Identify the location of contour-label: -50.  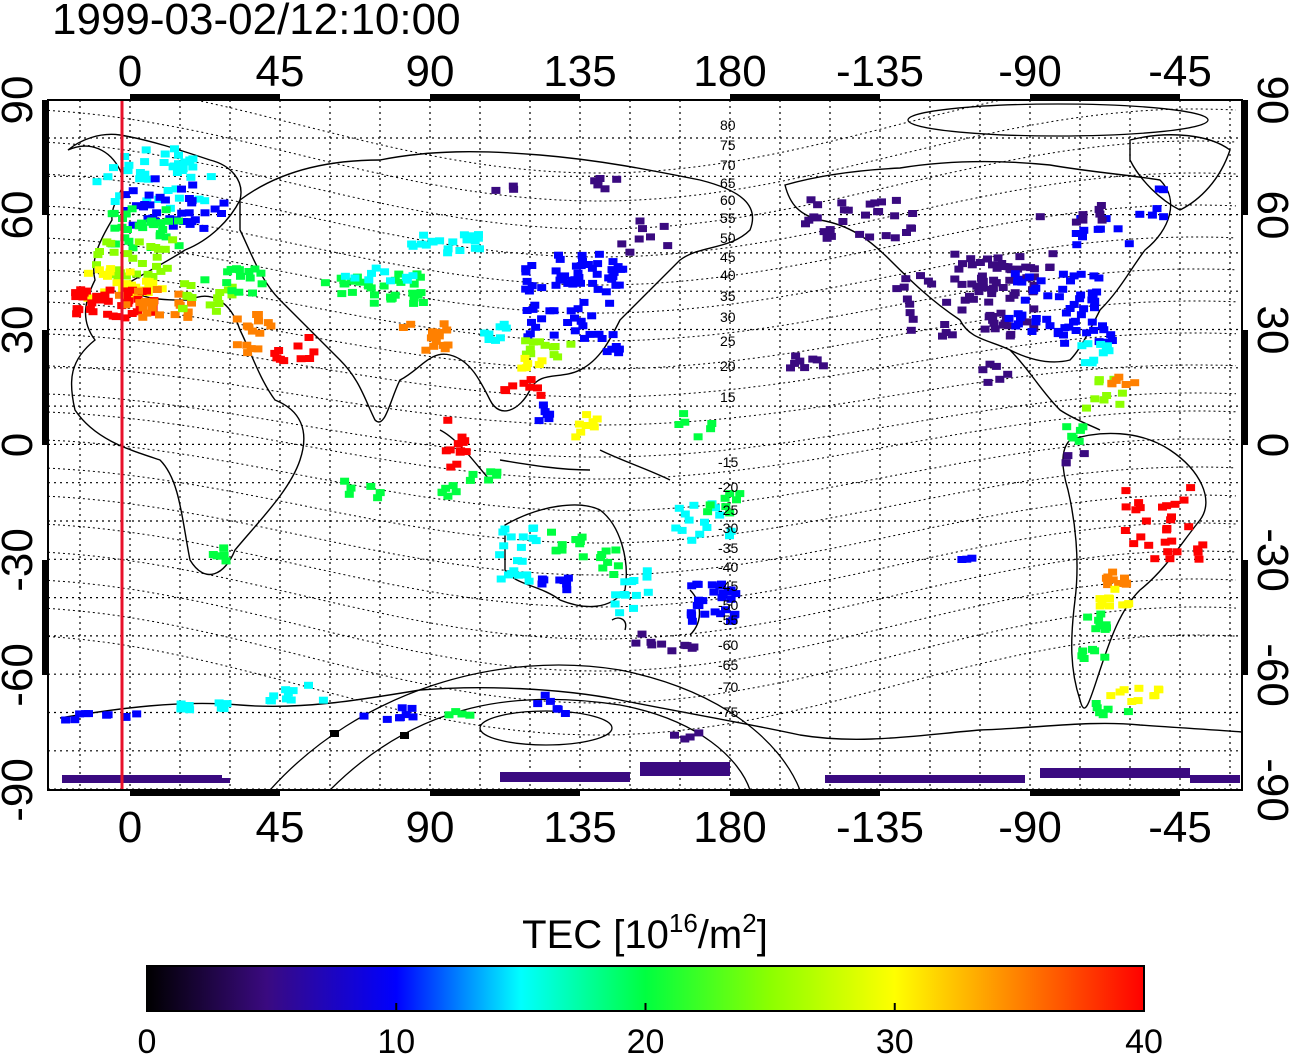
(728, 605).